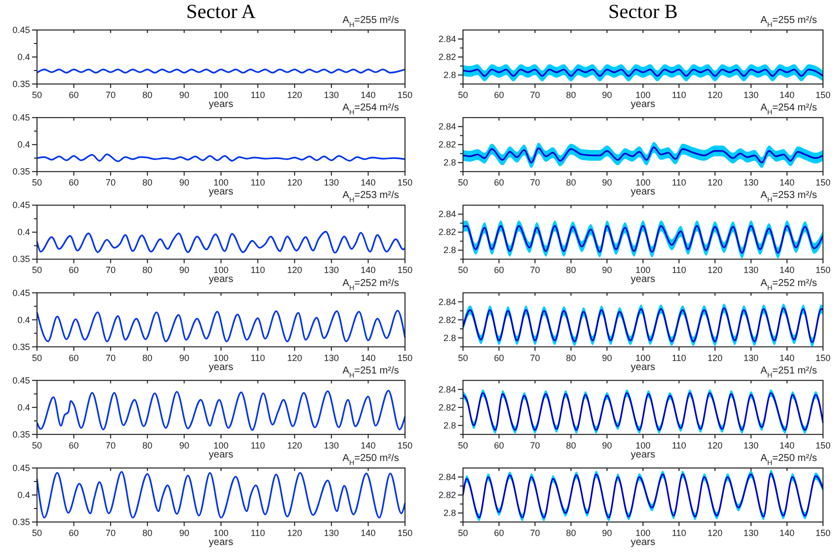 The width and height of the screenshot is (837, 556). I want to click on text: A$_{H}$=252 m²/s, so click(370, 285).